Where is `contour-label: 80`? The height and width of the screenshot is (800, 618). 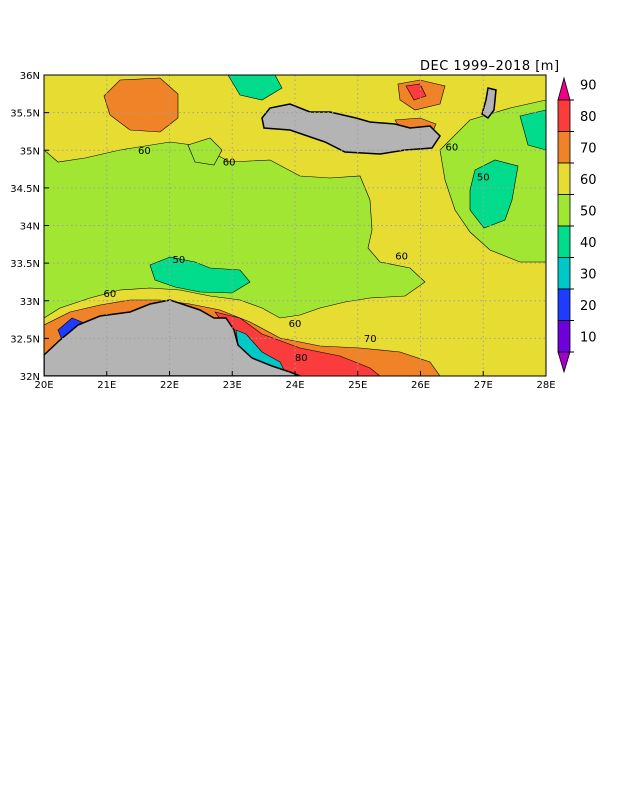
contour-label: 80 is located at coordinates (301, 358).